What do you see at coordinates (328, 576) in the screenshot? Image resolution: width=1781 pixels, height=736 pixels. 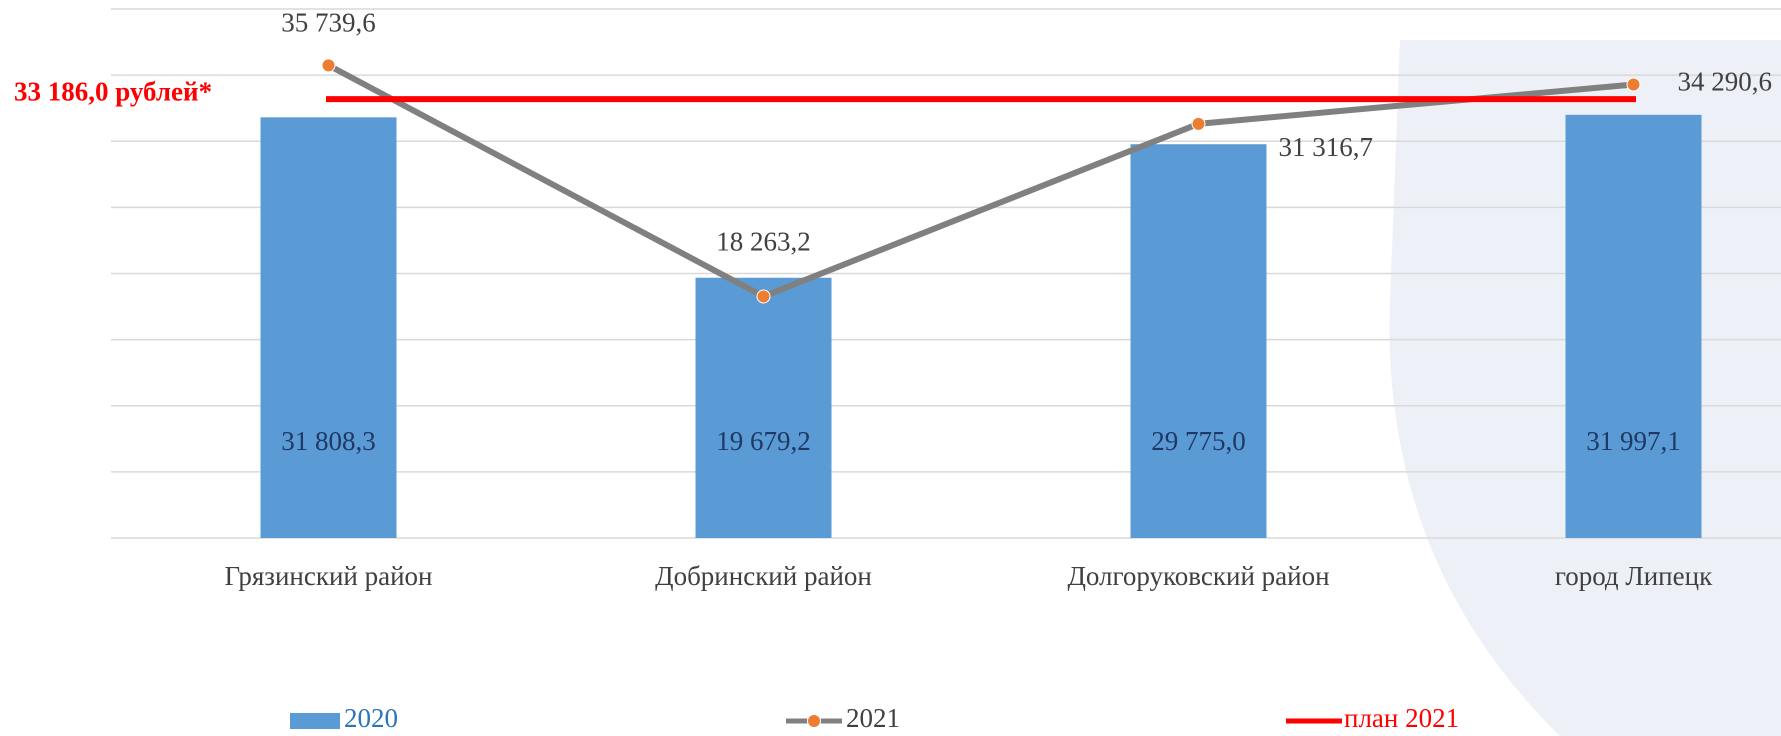 I see `x-tick-label: Грязинский район` at bounding box center [328, 576].